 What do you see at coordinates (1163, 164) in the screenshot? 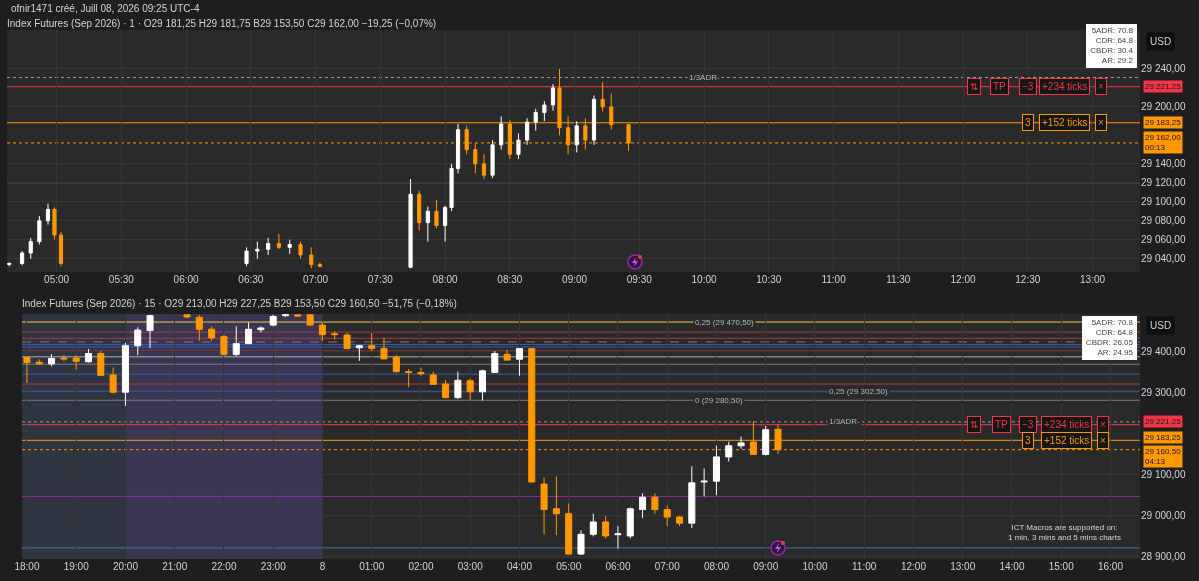
I see `y-tick-label: 29 140,00` at bounding box center [1163, 164].